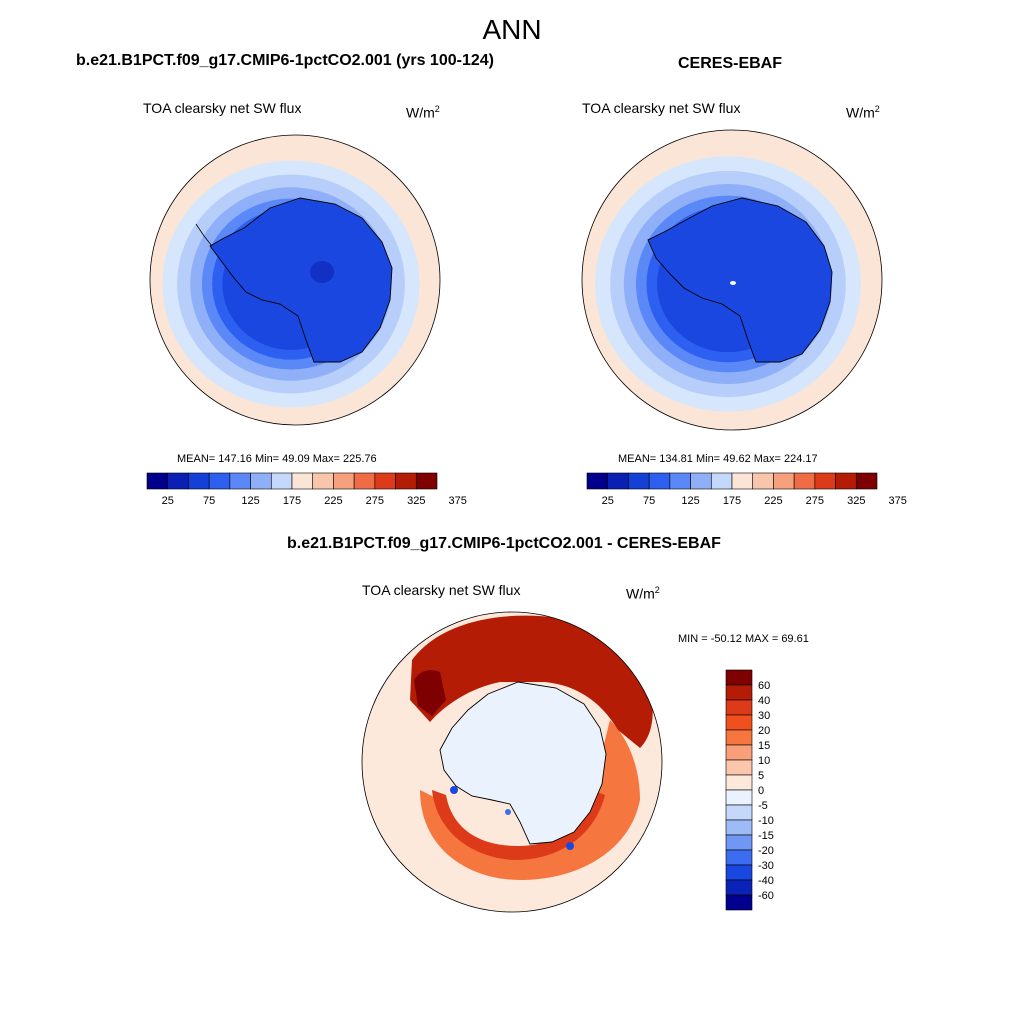  I want to click on panel3-colorbar-tick-label: -30, so click(766, 866).